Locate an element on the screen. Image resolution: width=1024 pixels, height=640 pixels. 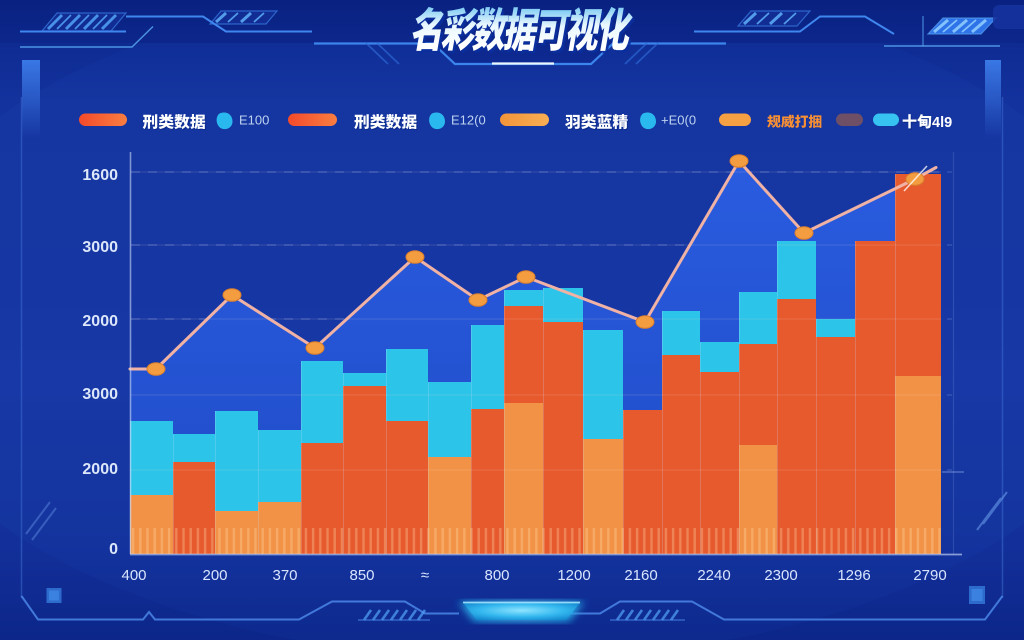
svg-text: 1600 is located at coordinates (100, 175).